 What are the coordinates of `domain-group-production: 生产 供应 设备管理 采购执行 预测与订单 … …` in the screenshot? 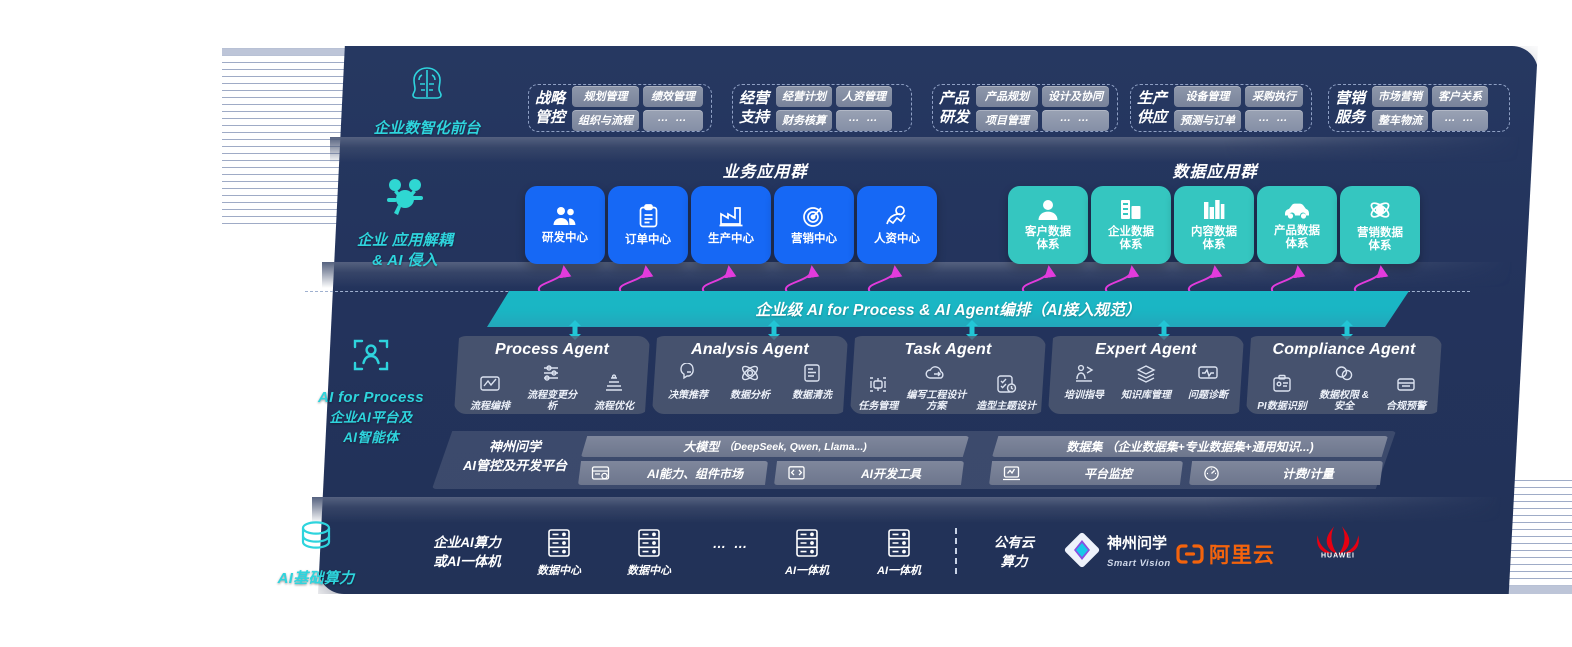 It's located at (1221, 108).